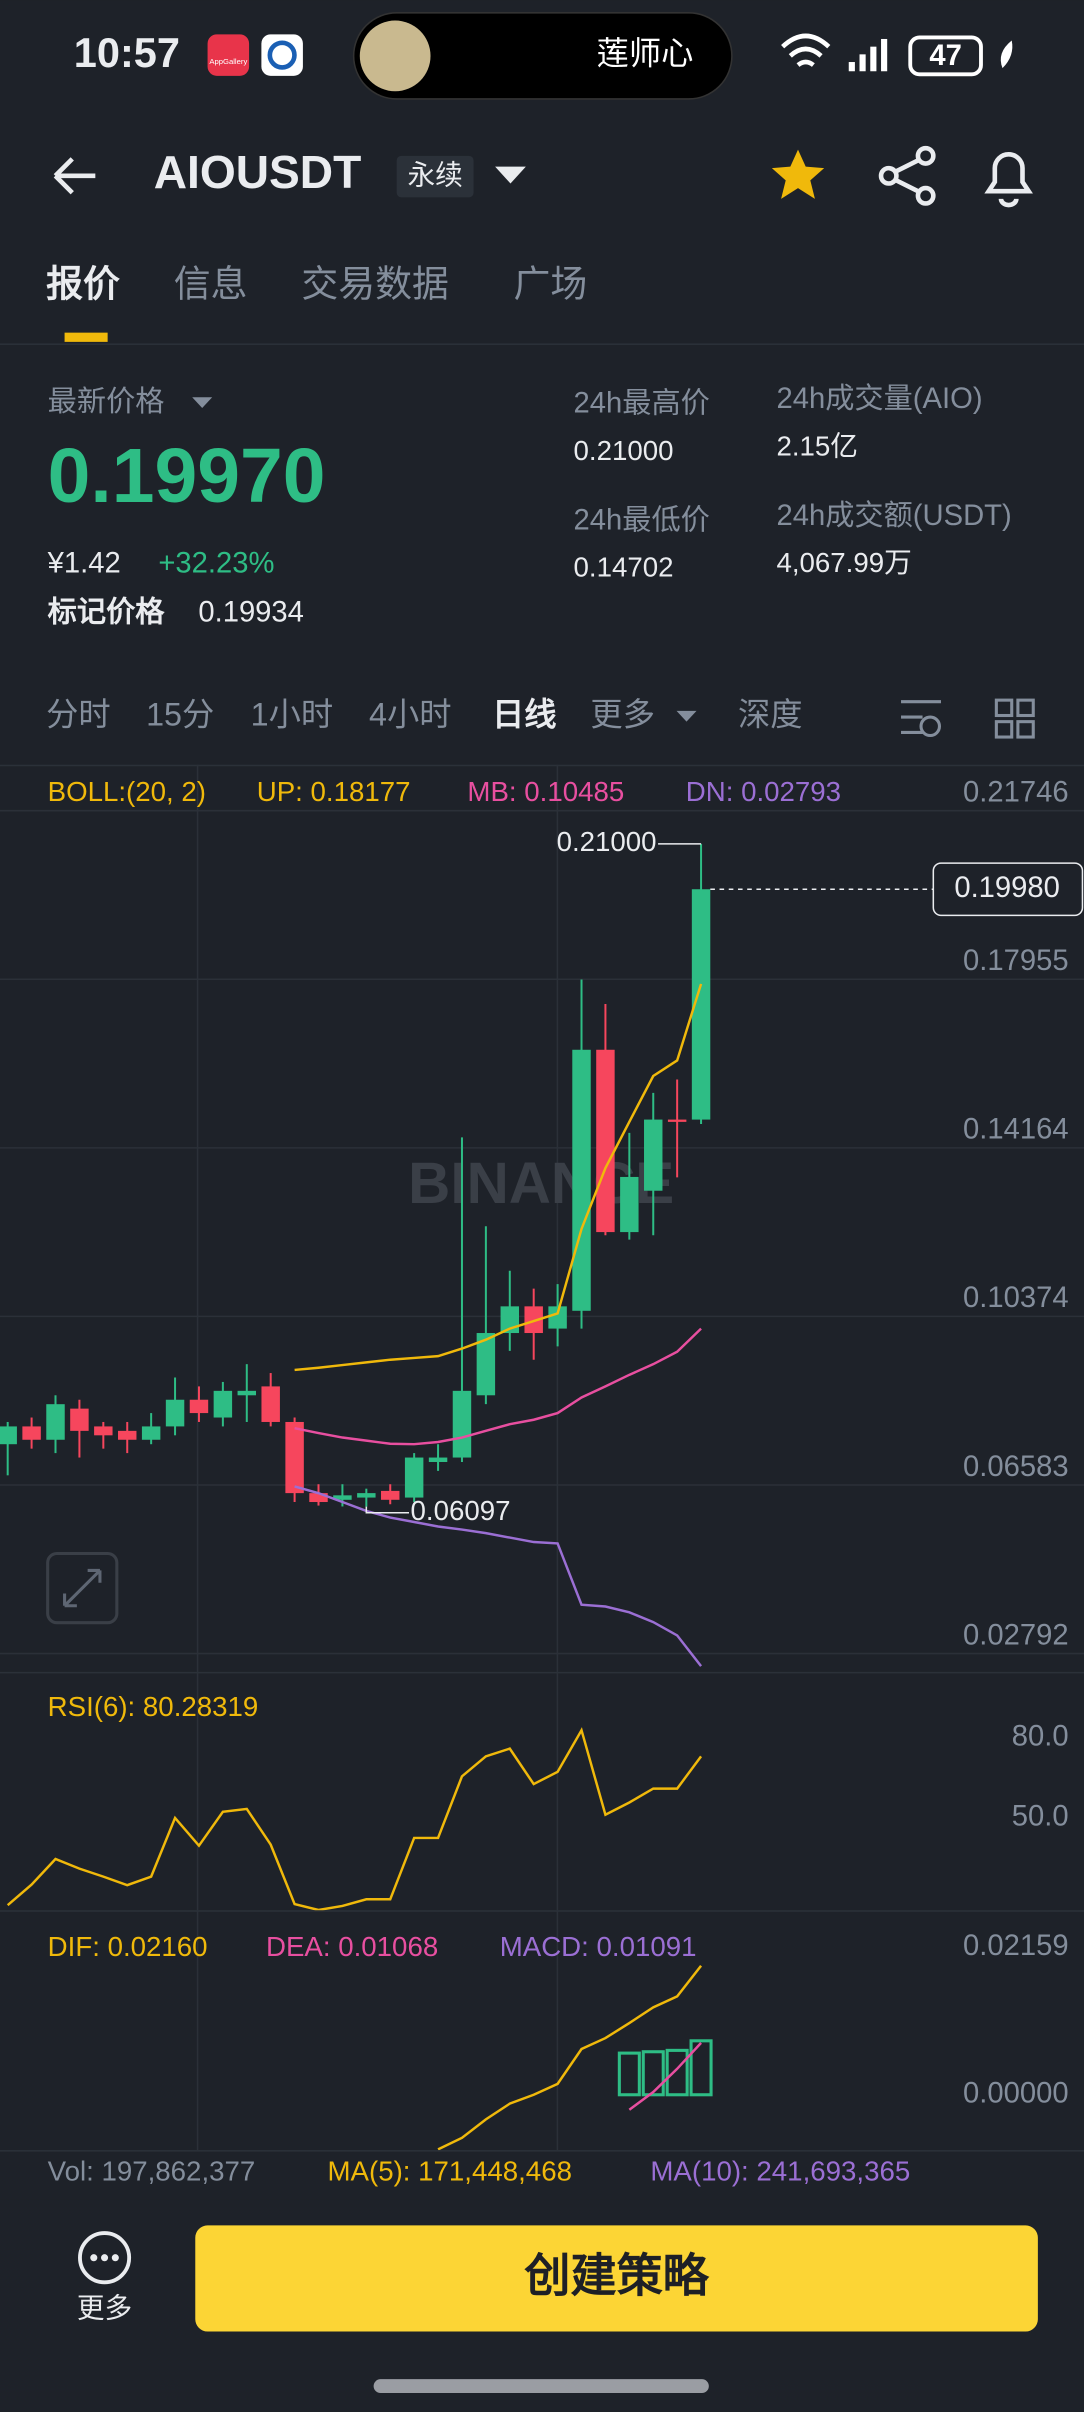 This screenshot has height=2412, width=1084. What do you see at coordinates (107, 612) in the screenshot?
I see `mark-price-label: 标记价格` at bounding box center [107, 612].